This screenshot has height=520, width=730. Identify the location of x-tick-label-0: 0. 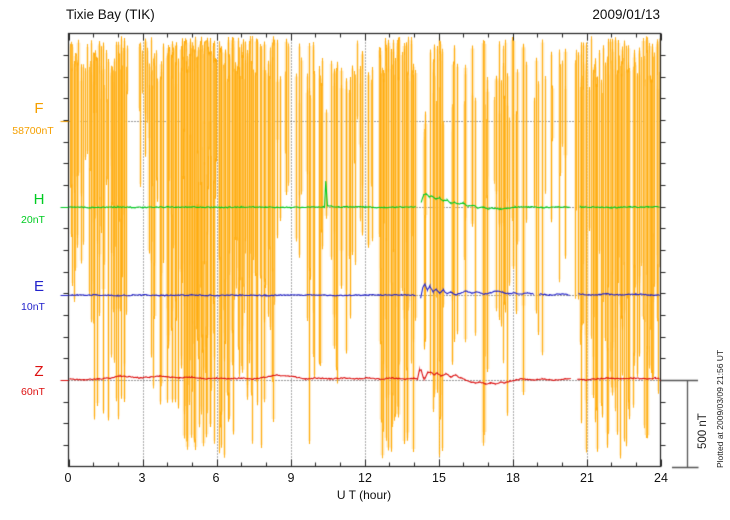
(68, 478).